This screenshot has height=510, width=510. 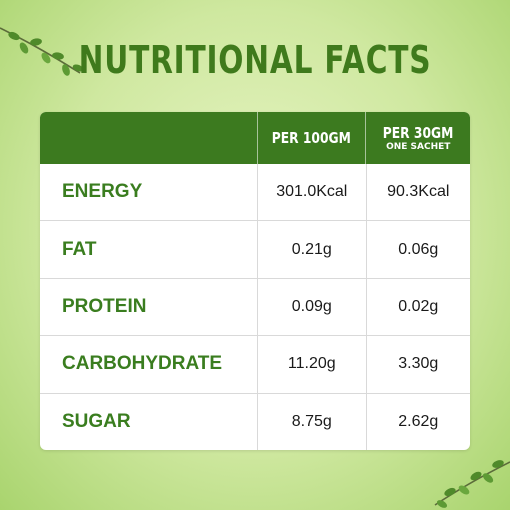 What do you see at coordinates (311, 364) in the screenshot?
I see `per-100g-value: 11.20g` at bounding box center [311, 364].